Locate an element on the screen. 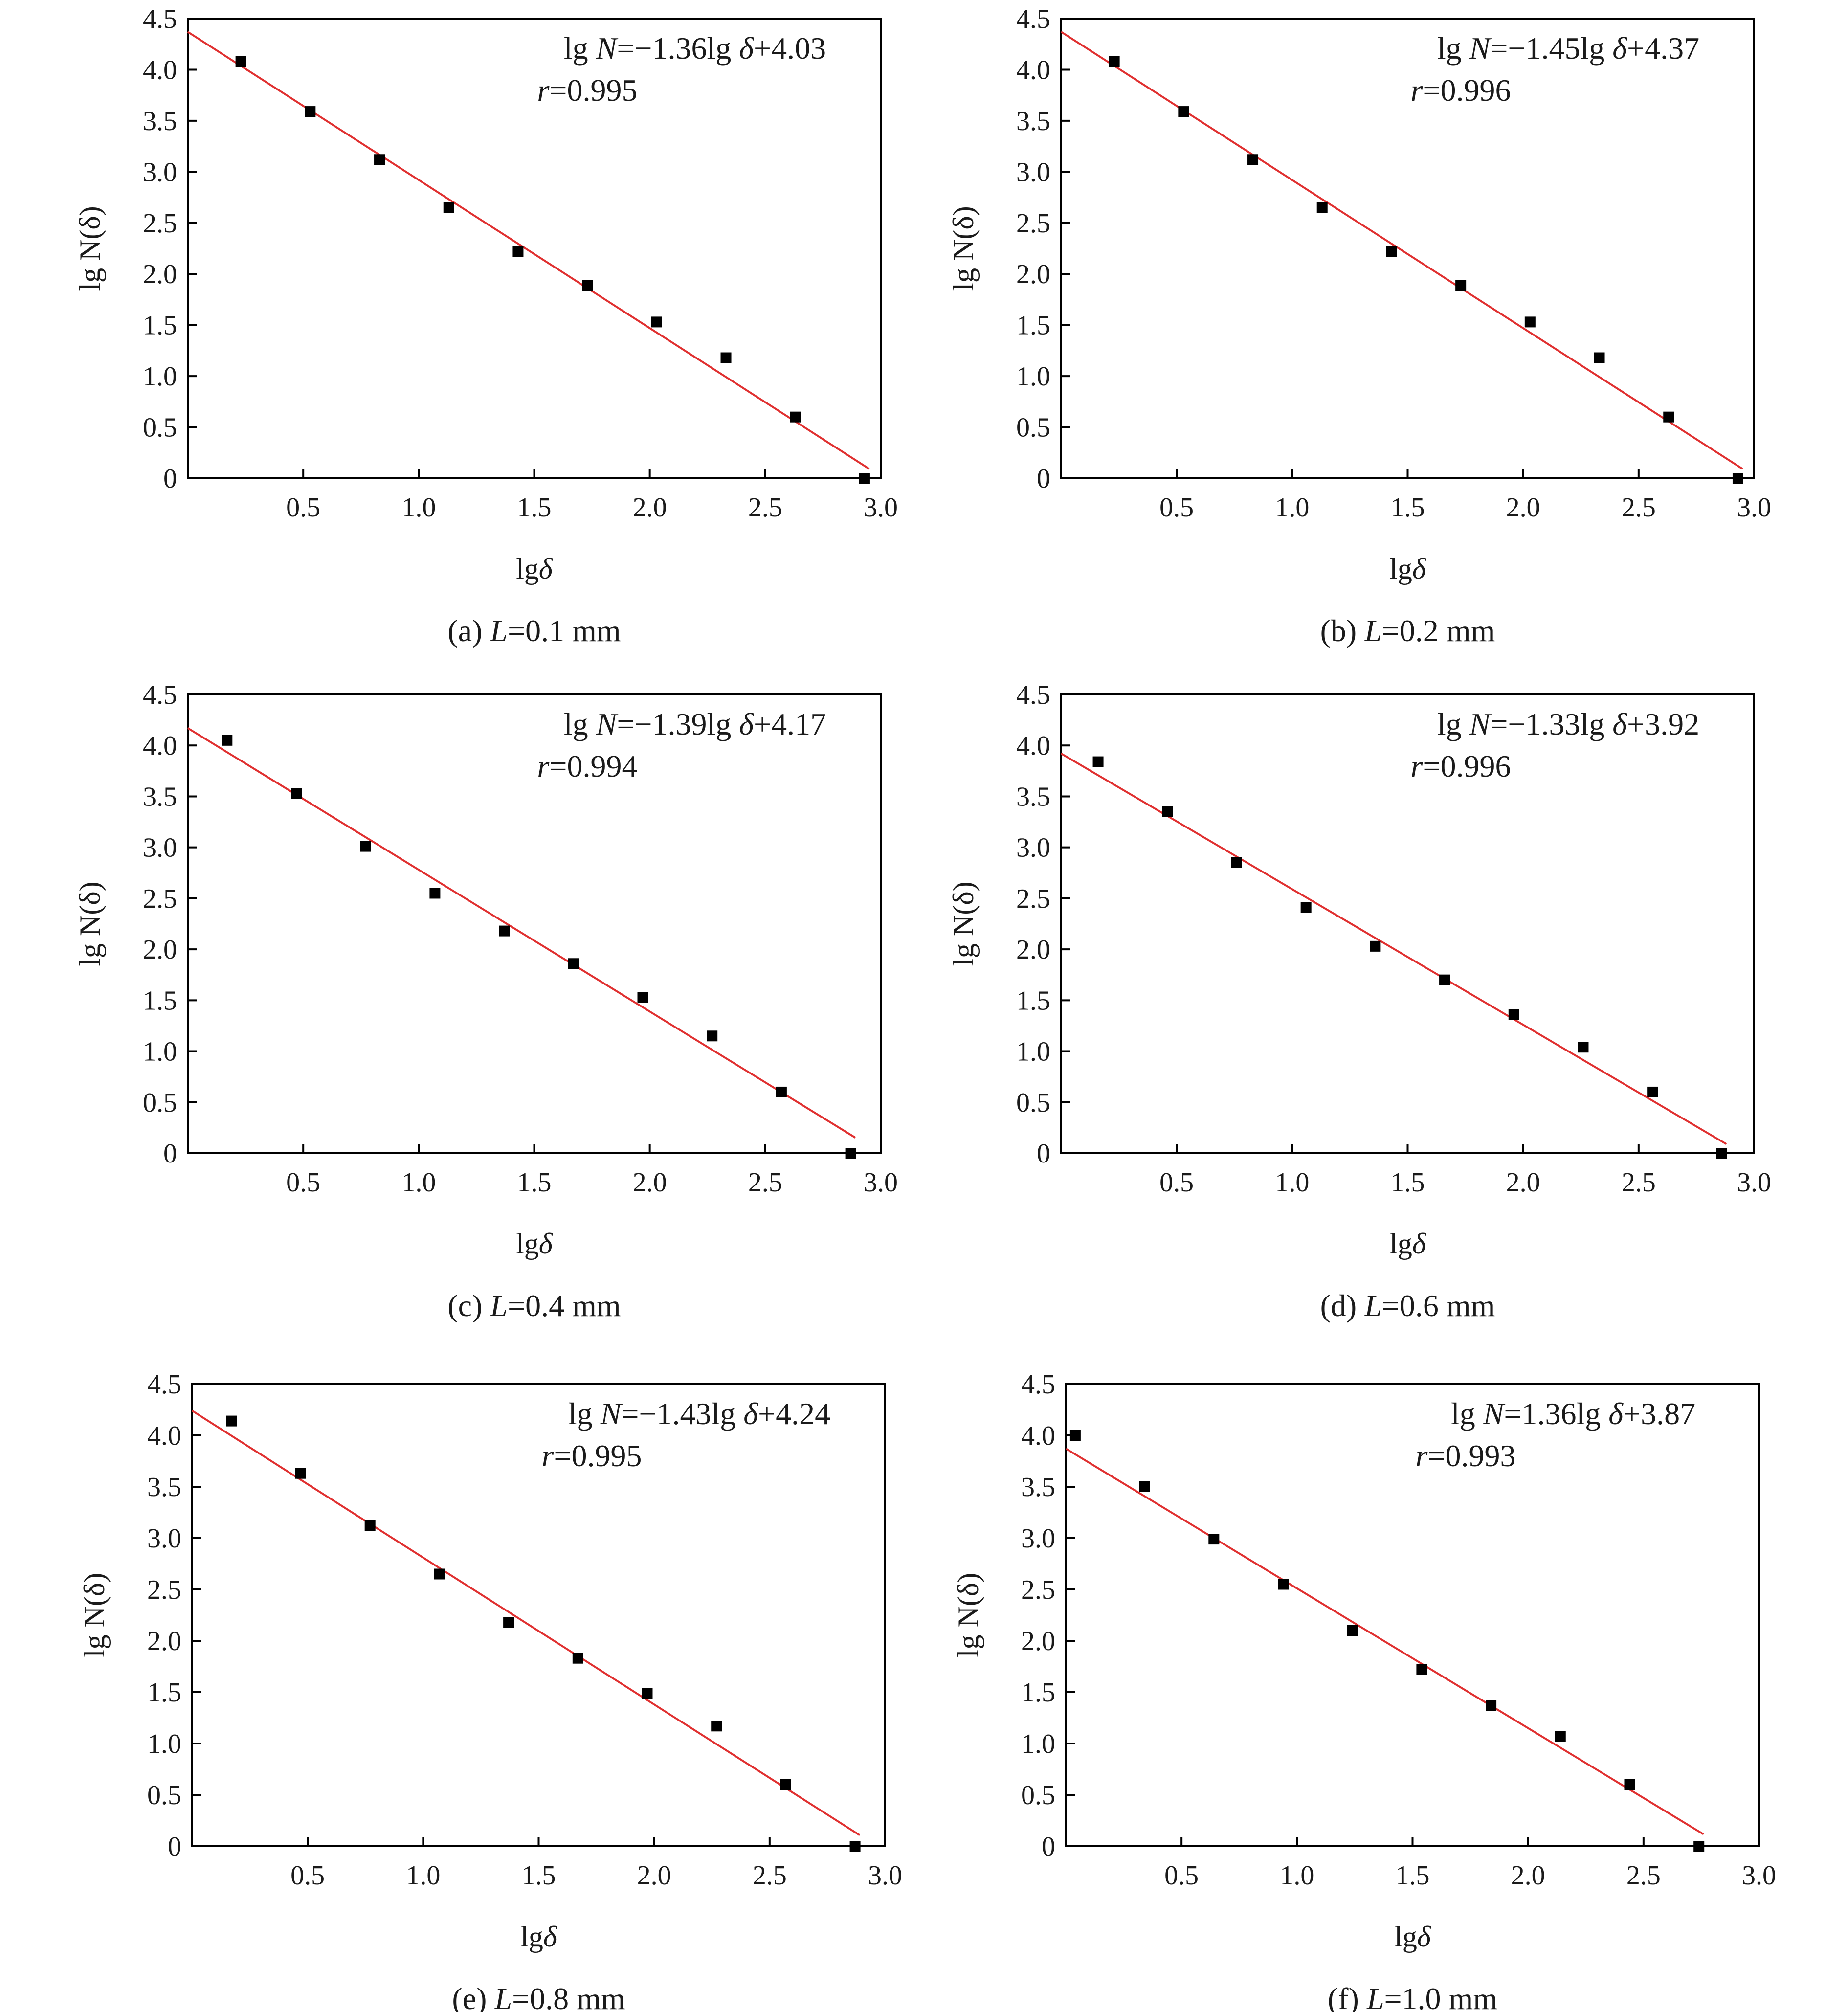 The height and width of the screenshot is (2012, 1848). plot-frame-e is located at coordinates (538, 1615).